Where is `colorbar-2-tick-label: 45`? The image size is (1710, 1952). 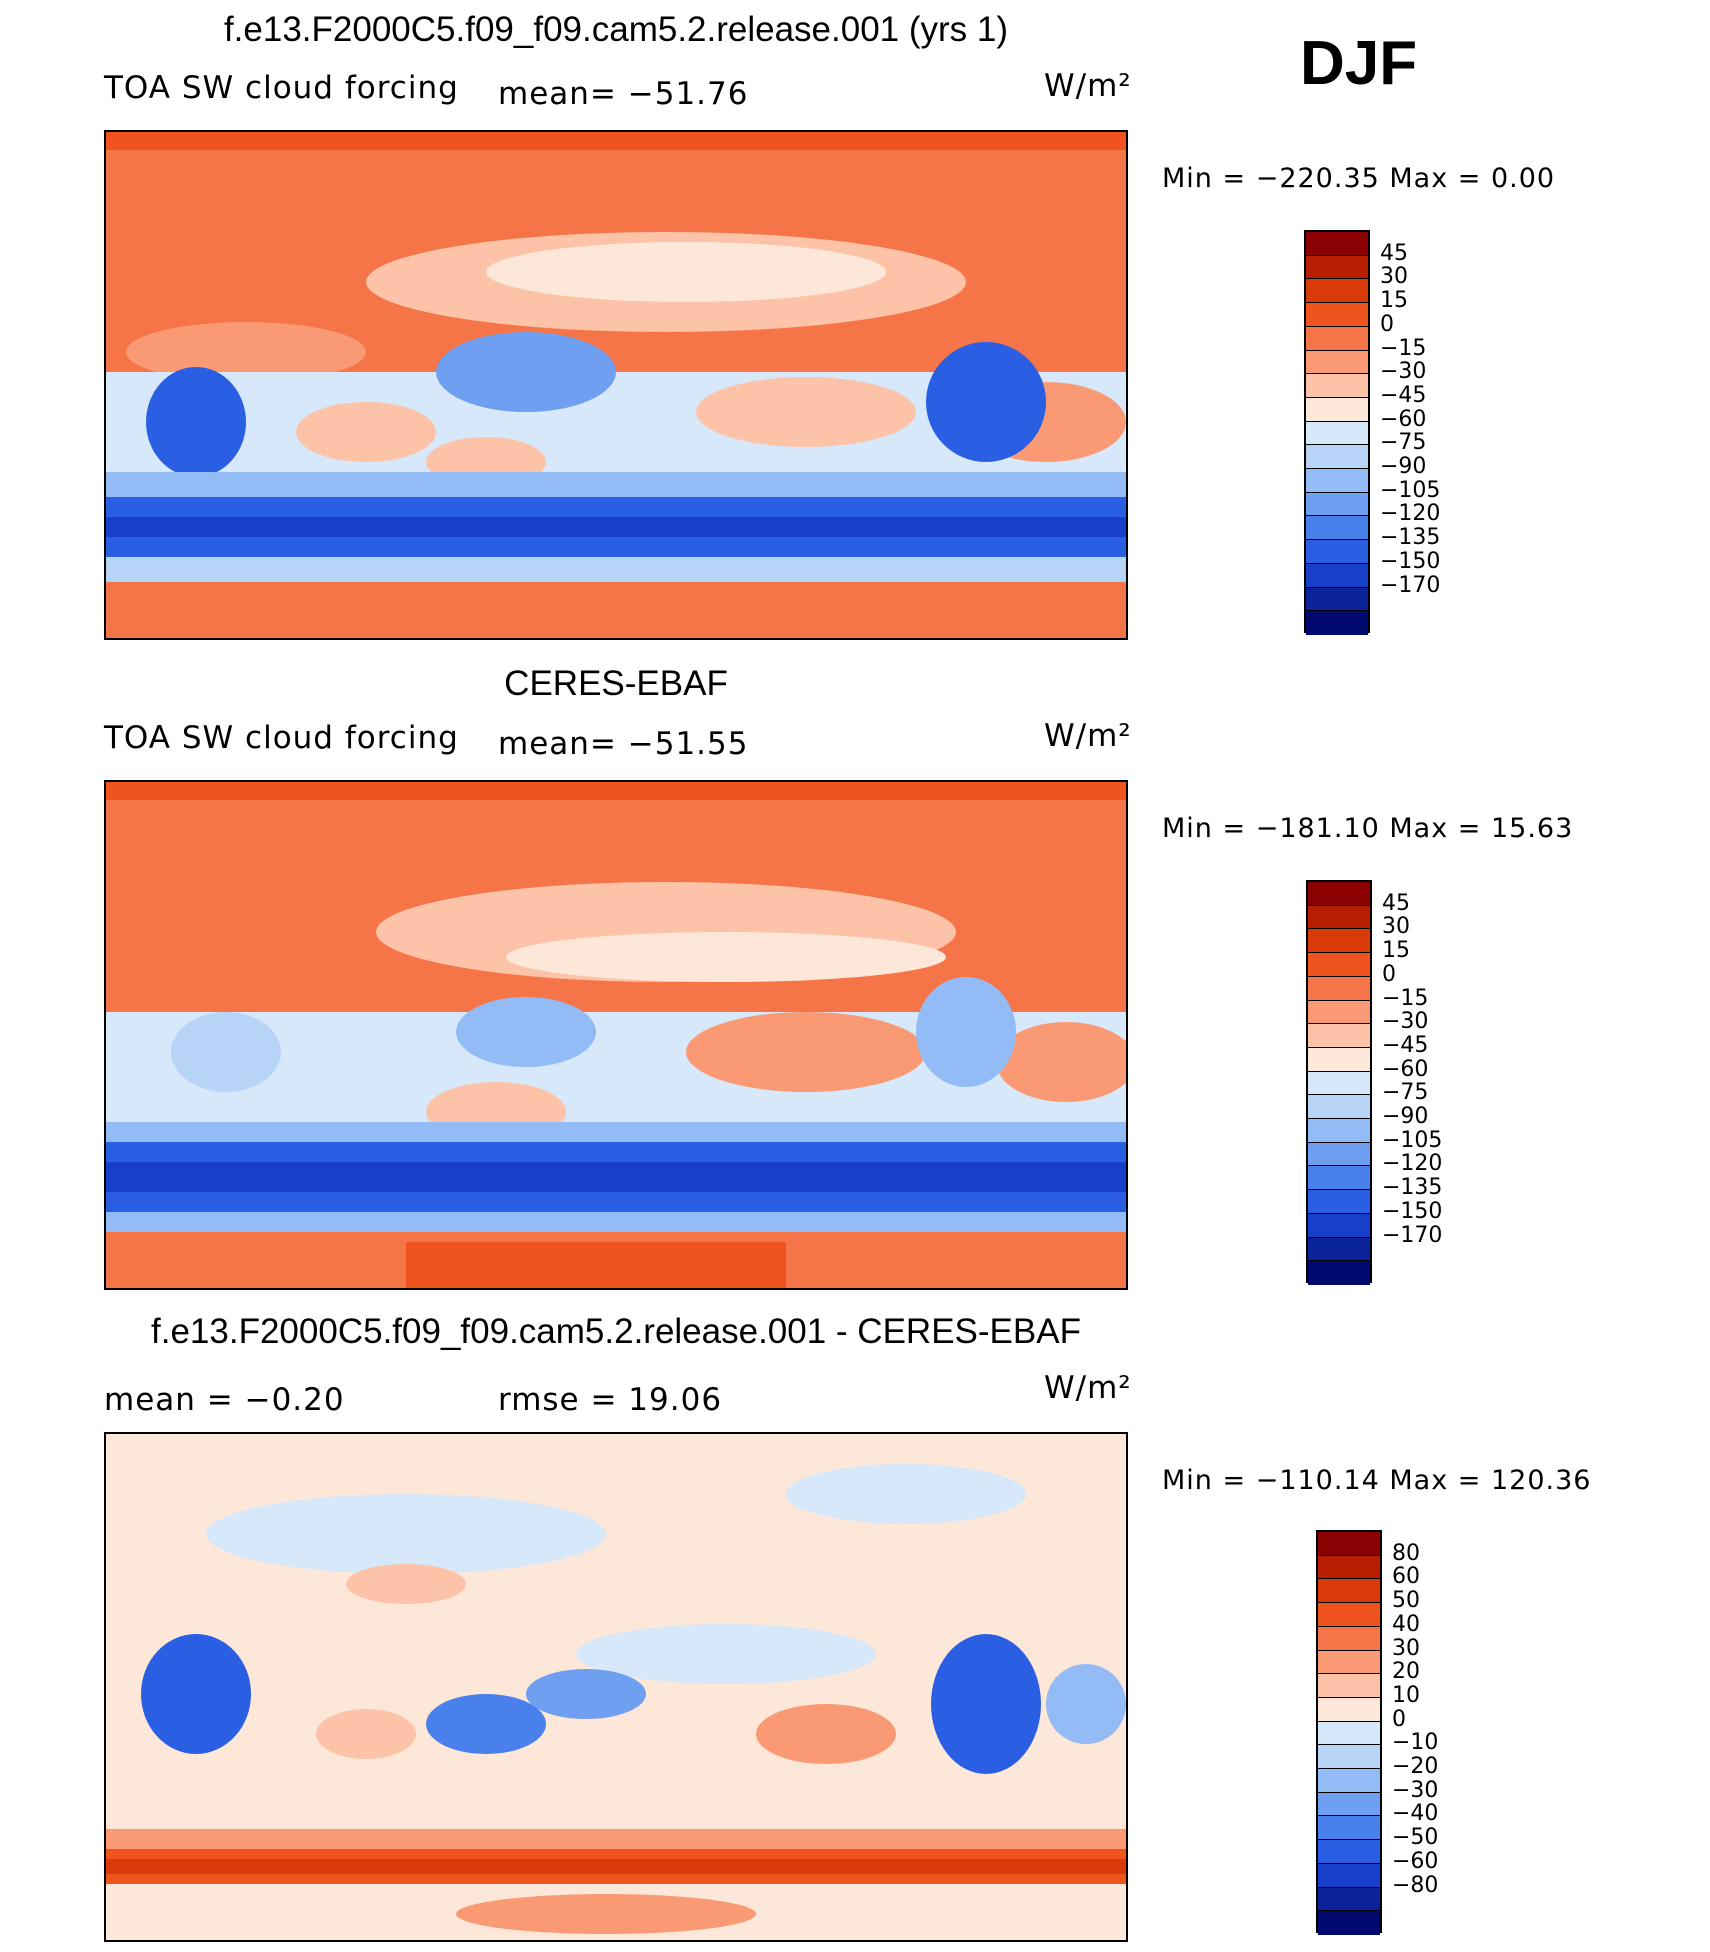 colorbar-2-tick-label: 45 is located at coordinates (1396, 903).